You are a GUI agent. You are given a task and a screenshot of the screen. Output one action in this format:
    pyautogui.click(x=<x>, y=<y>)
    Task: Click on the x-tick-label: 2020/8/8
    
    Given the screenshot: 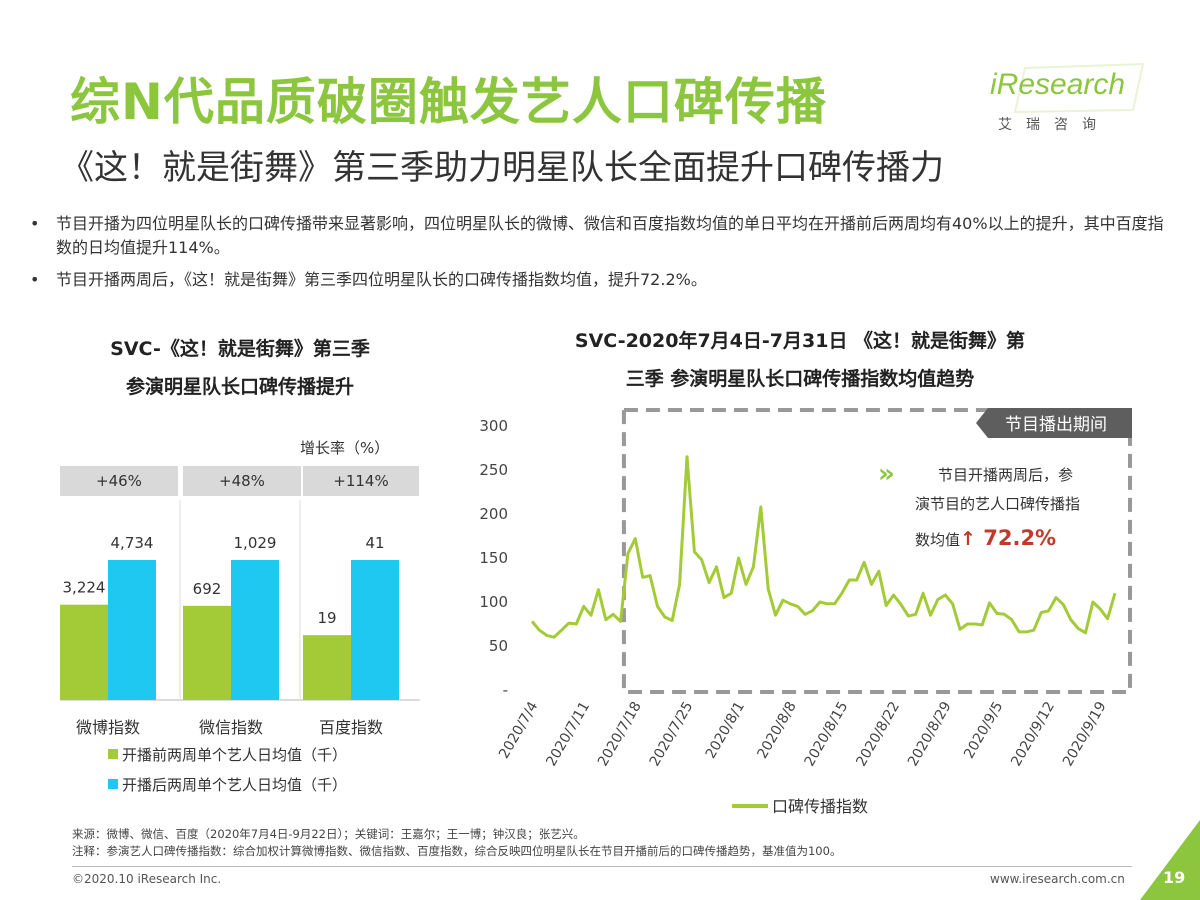 What is the action you would take?
    pyautogui.click(x=776, y=730)
    